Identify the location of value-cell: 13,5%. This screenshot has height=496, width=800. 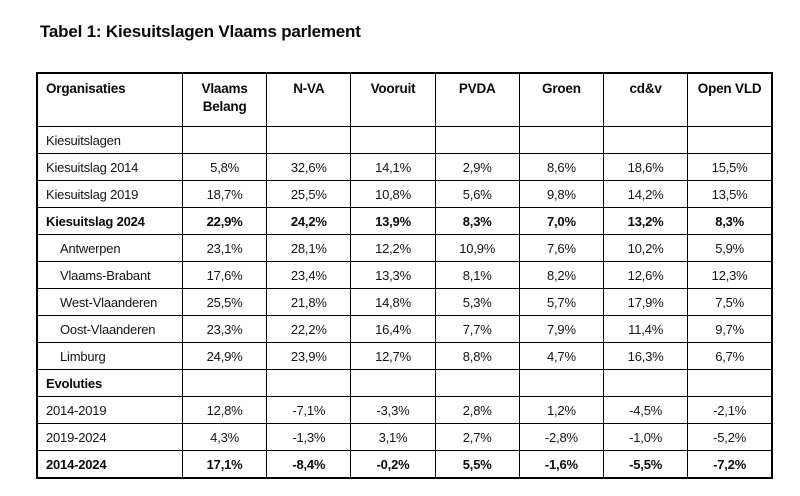
(730, 194).